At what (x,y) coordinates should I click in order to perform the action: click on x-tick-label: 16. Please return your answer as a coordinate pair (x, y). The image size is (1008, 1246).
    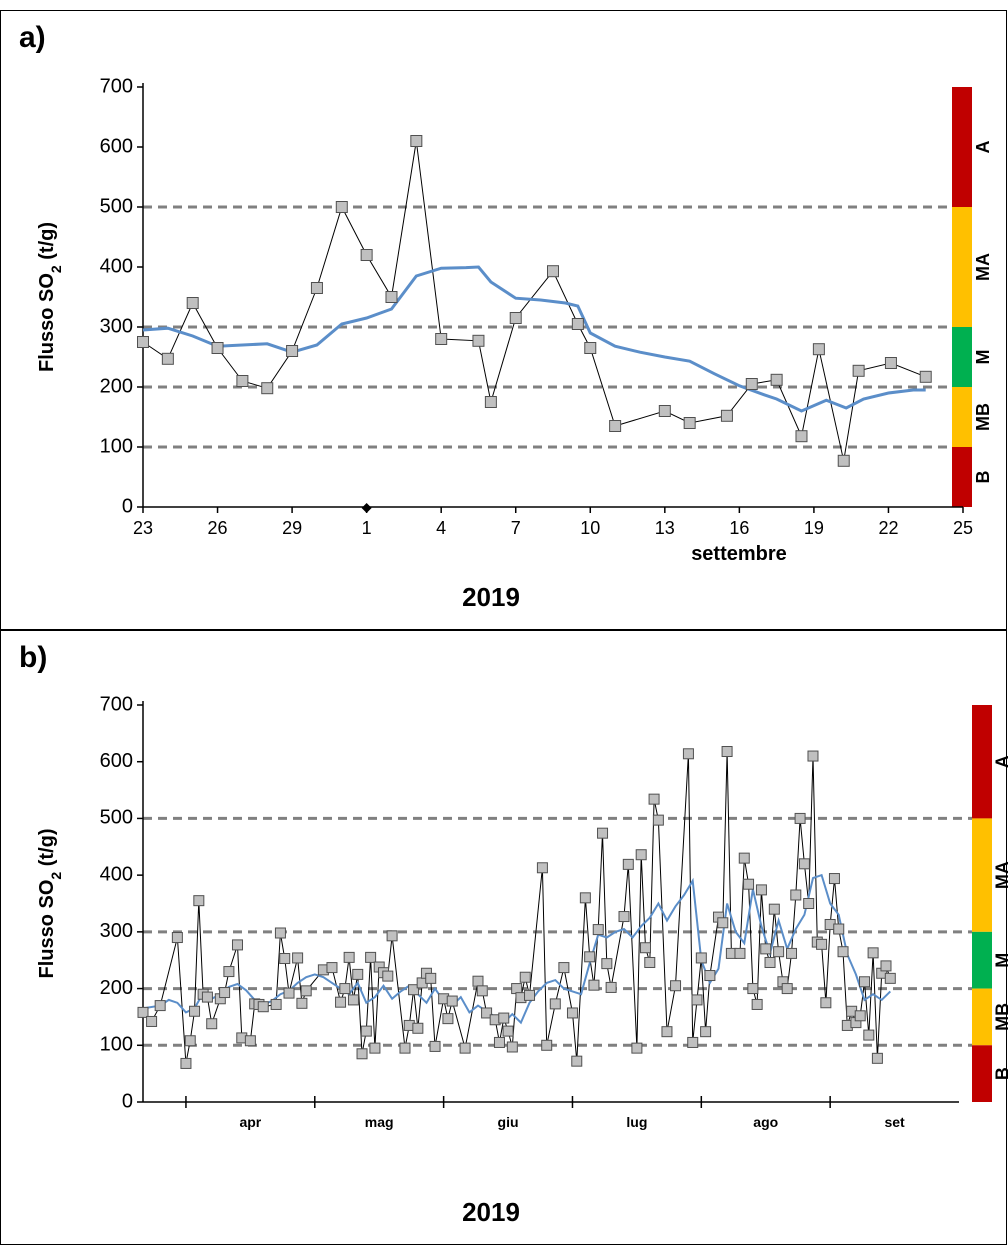
    Looking at the image, I should click on (739, 528).